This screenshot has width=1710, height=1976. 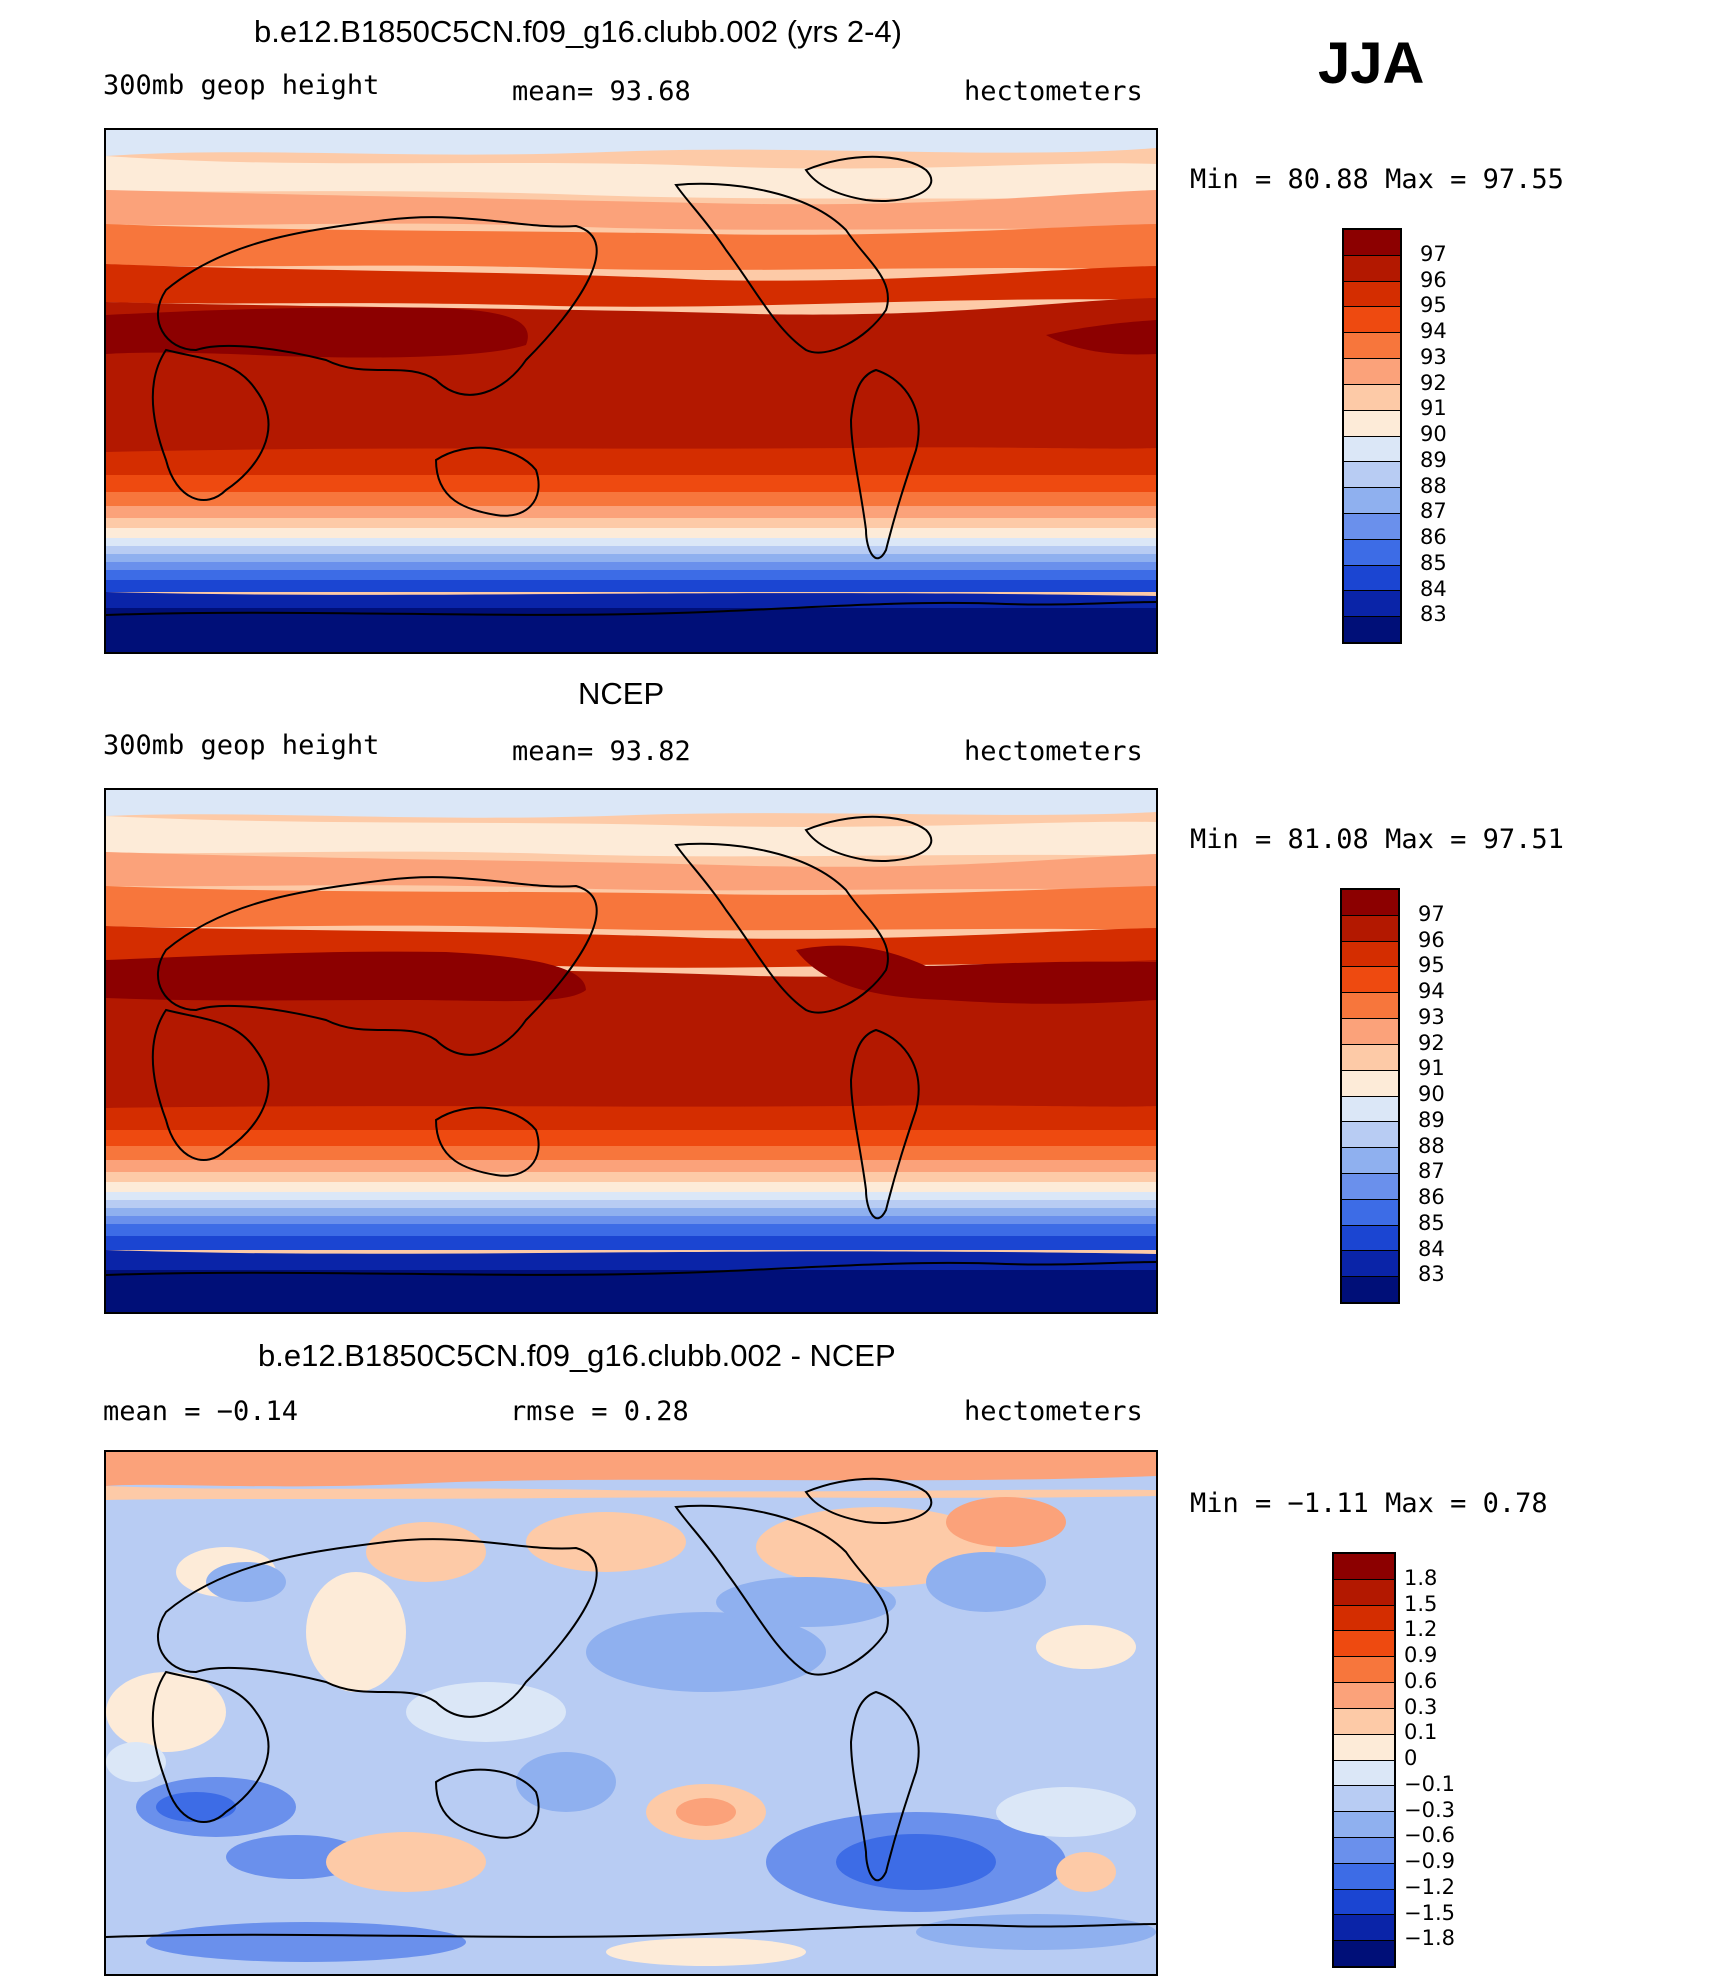 What do you see at coordinates (201, 1411) in the screenshot?
I see `panel3-mean-label: mean = −0.14` at bounding box center [201, 1411].